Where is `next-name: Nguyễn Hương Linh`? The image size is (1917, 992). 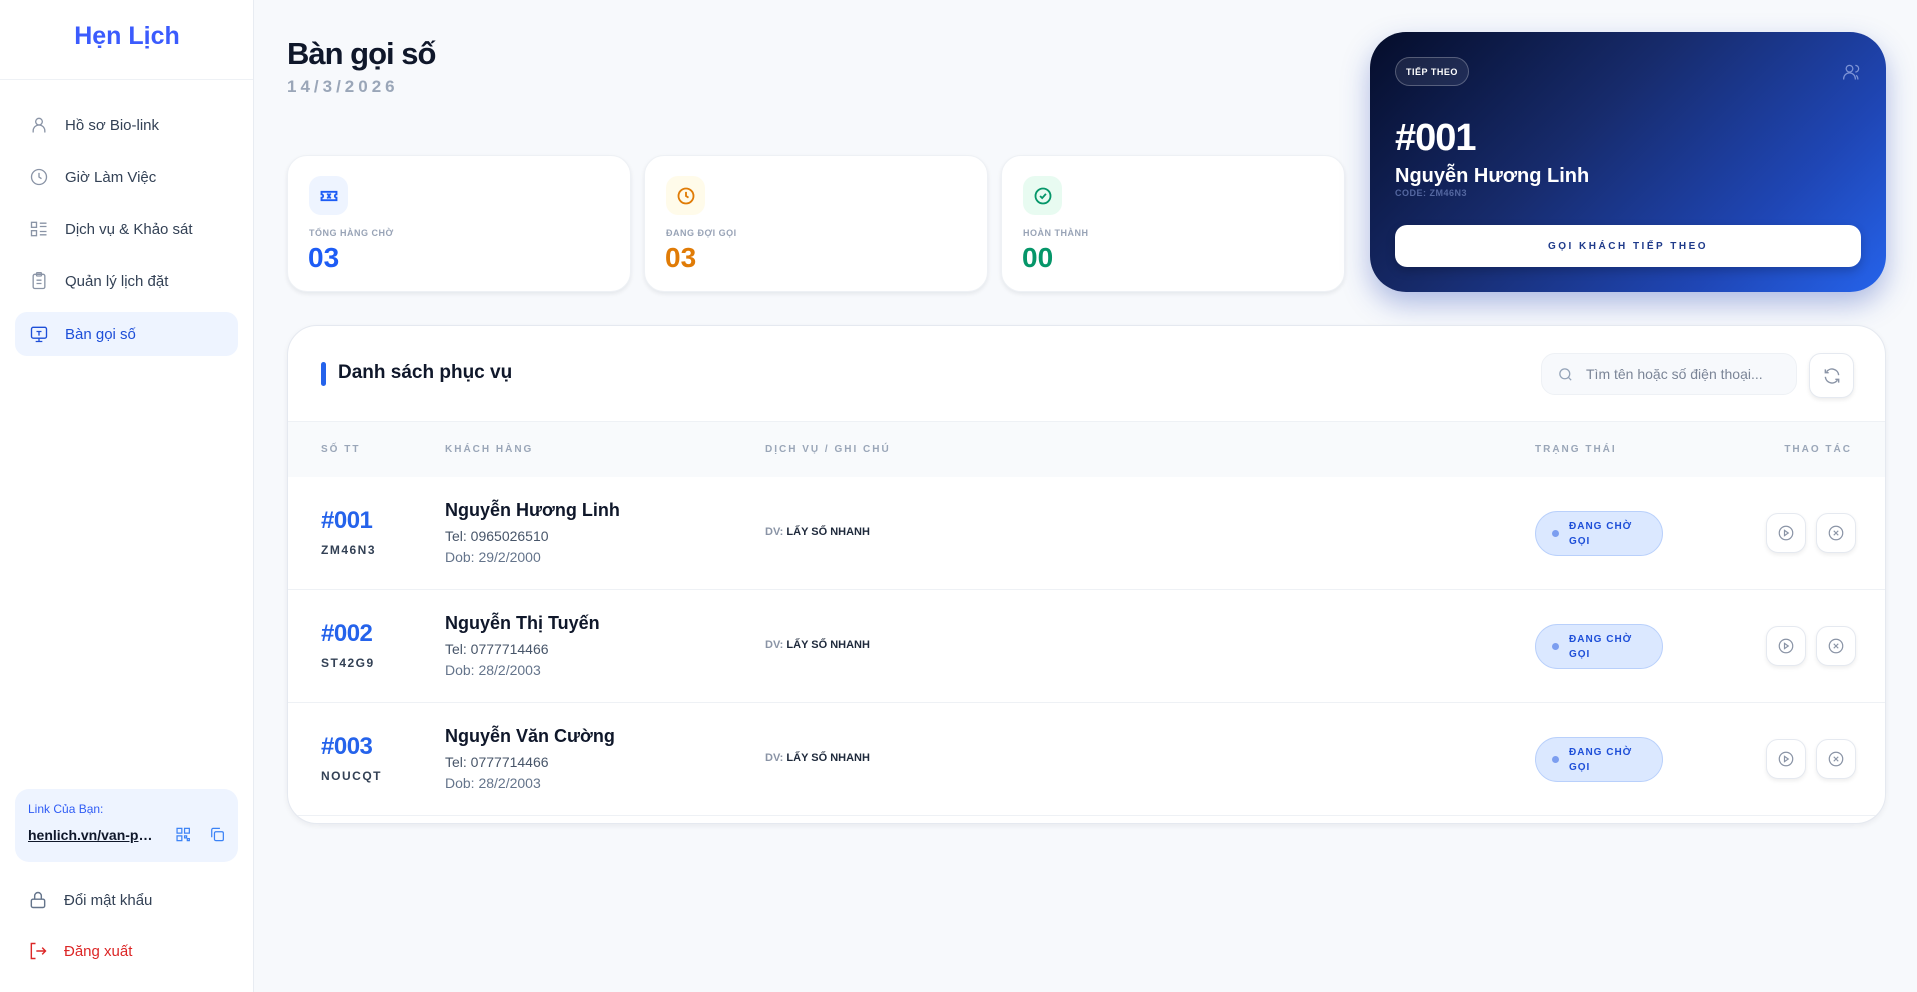 next-name: Nguyễn Hương Linh is located at coordinates (1492, 176).